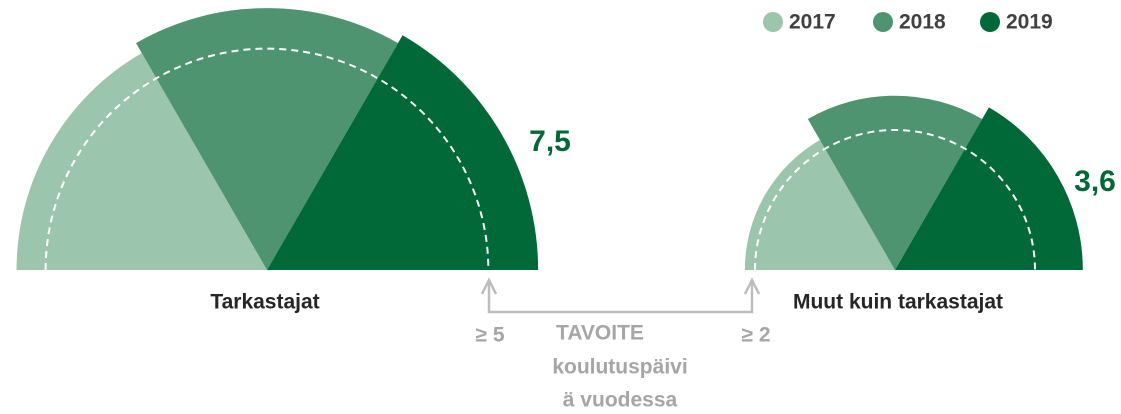 This screenshot has width=1121, height=414. What do you see at coordinates (600, 333) in the screenshot?
I see `annotation-title: TAVOITE` at bounding box center [600, 333].